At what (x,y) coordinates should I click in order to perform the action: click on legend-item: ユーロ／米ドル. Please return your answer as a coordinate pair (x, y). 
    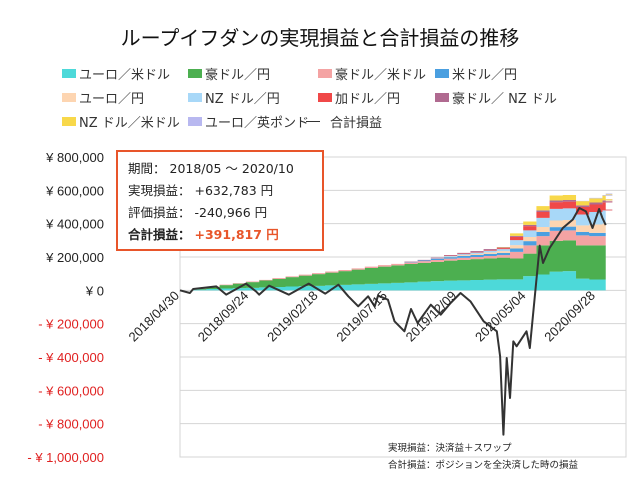
    Looking at the image, I should click on (116, 73).